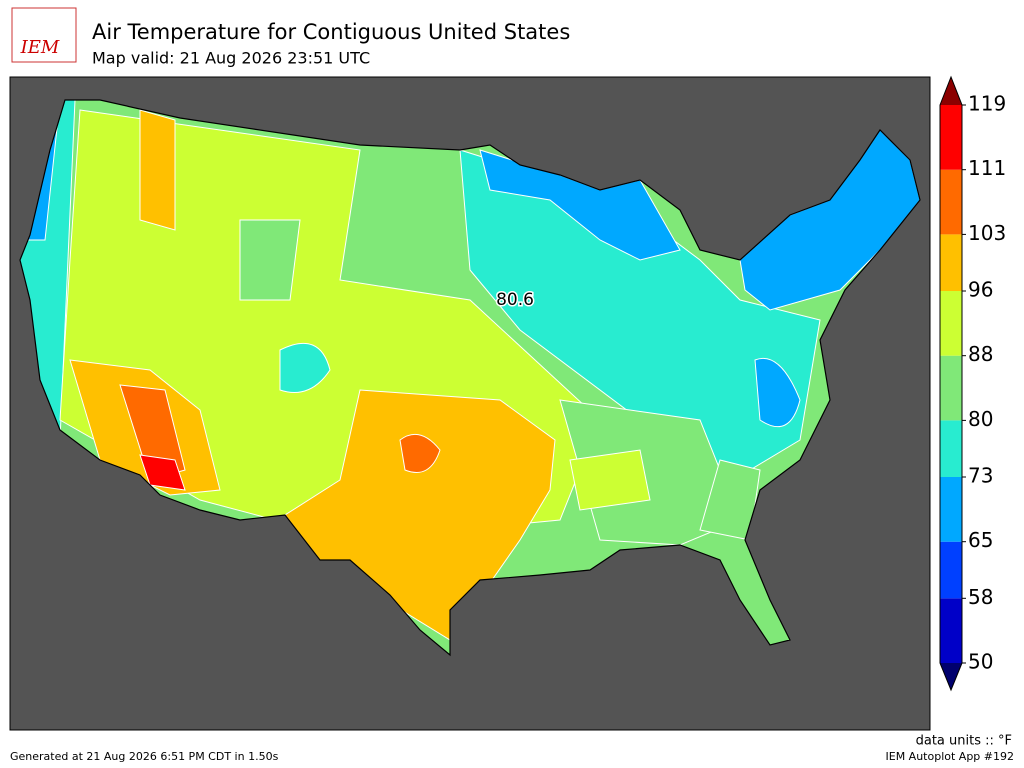 The image size is (1024, 768). I want to click on logo: IEM, so click(44, 35).